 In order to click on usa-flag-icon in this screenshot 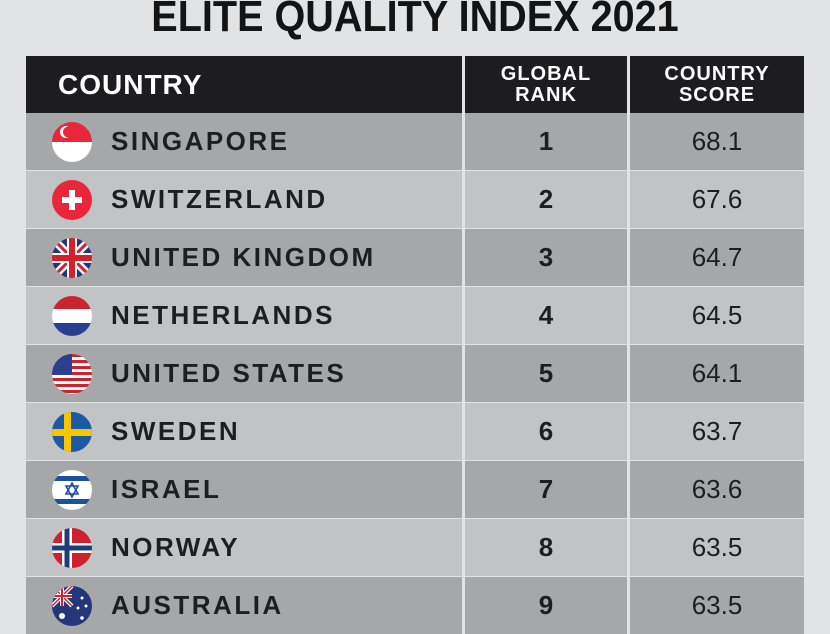, I will do `click(72, 373)`.